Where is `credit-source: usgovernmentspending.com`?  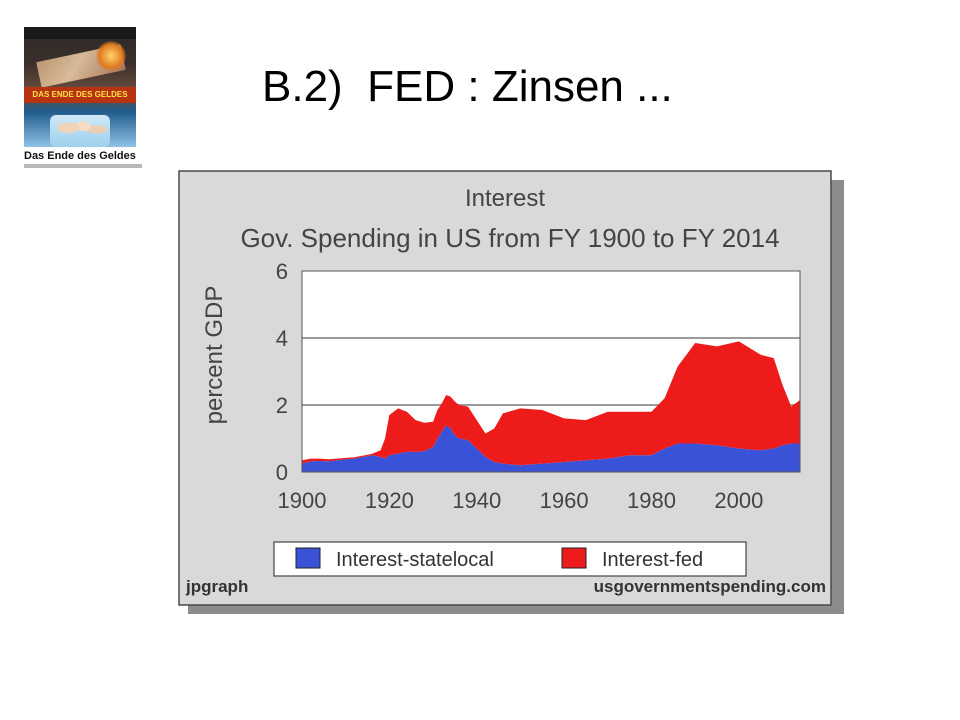
credit-source: usgovernmentspending.com is located at coordinates (710, 586).